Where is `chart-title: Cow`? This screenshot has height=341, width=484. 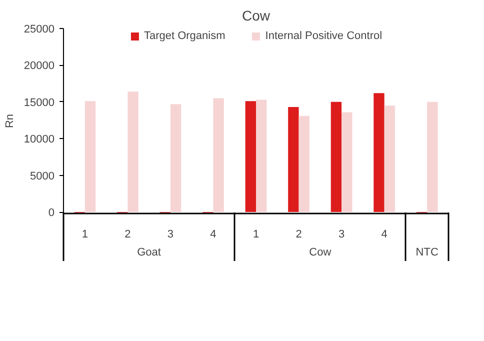
chart-title: Cow is located at coordinates (256, 16).